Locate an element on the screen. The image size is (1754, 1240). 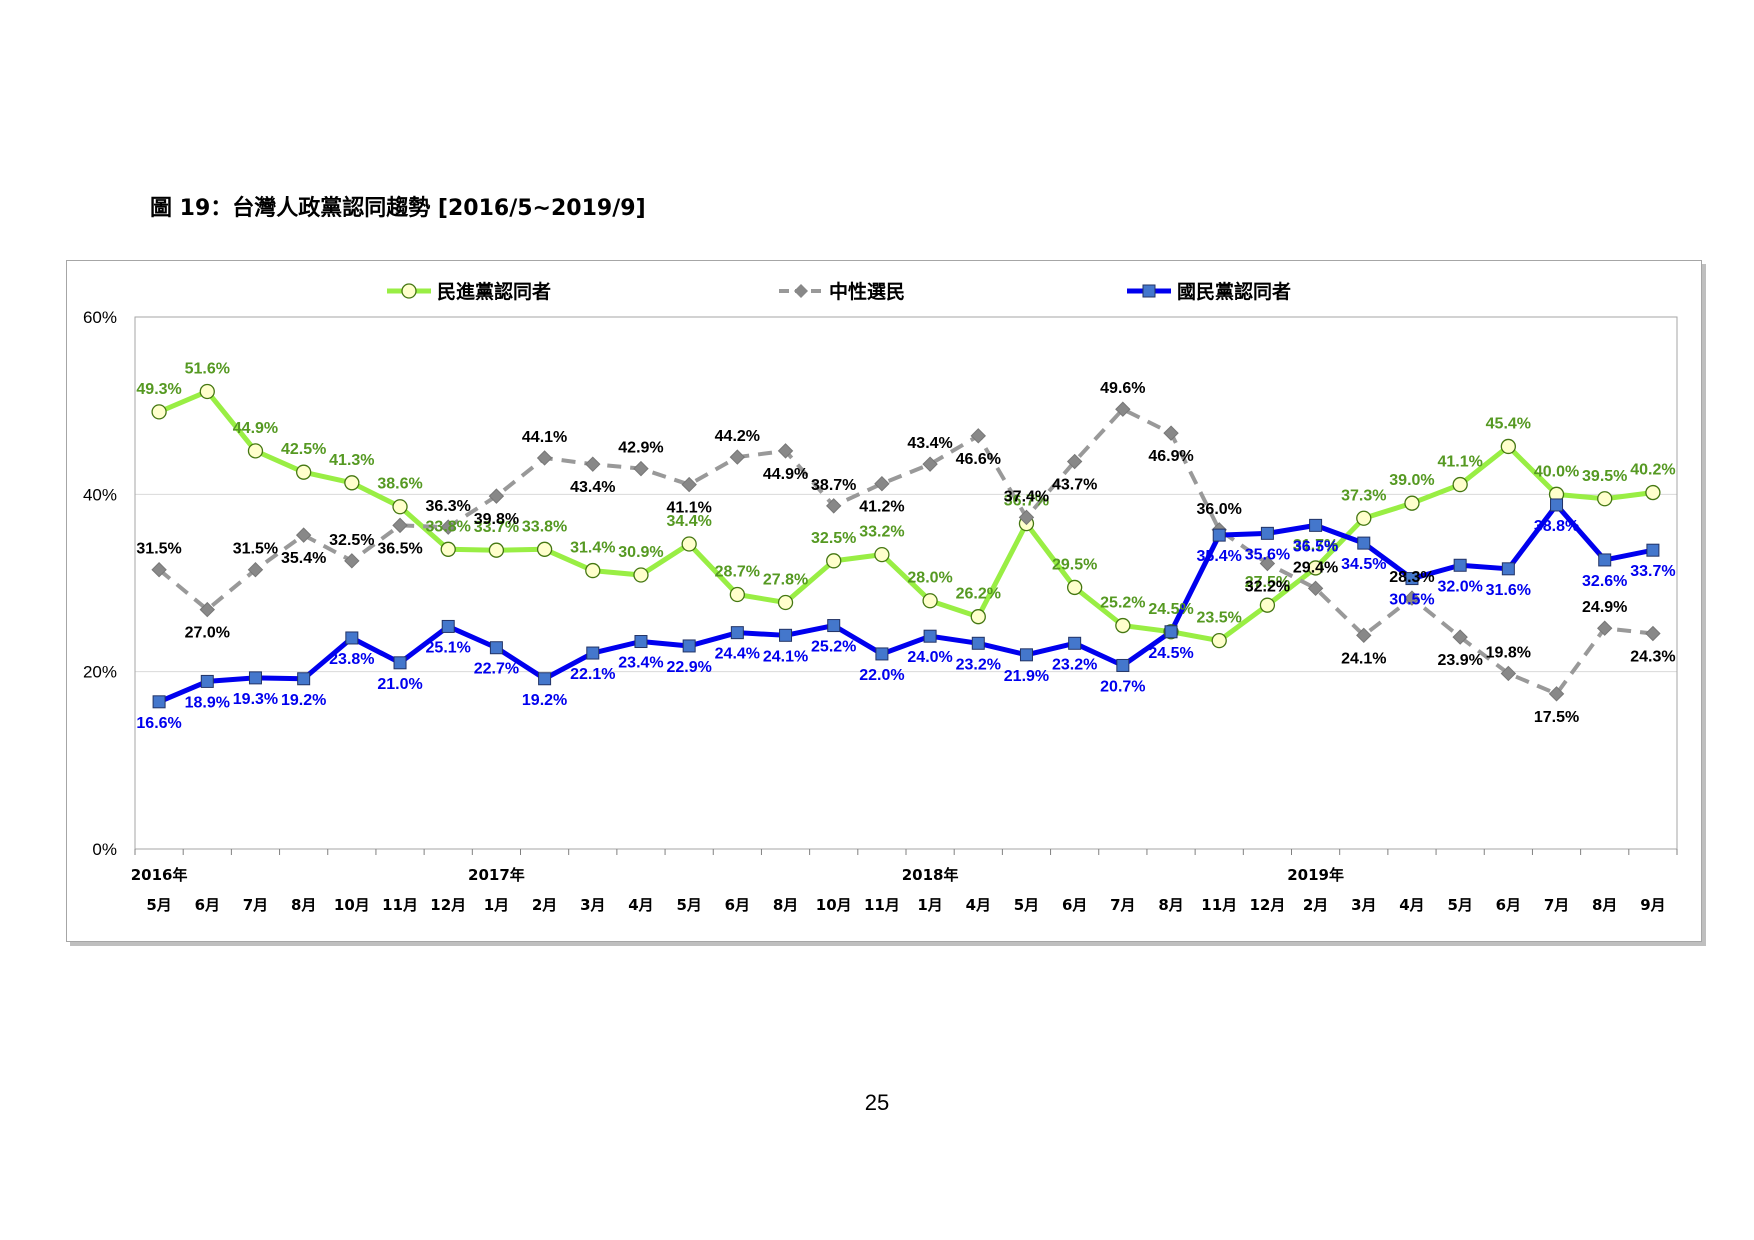
data-label: 30.9% is located at coordinates (640, 552).